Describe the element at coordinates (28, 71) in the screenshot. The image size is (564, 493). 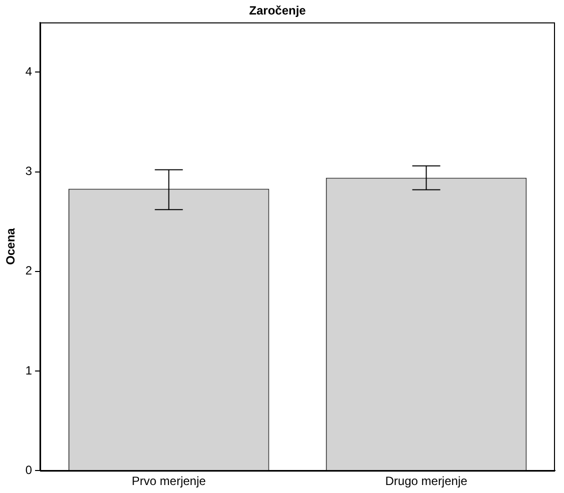
I see `y-tick-label: 4` at that location.